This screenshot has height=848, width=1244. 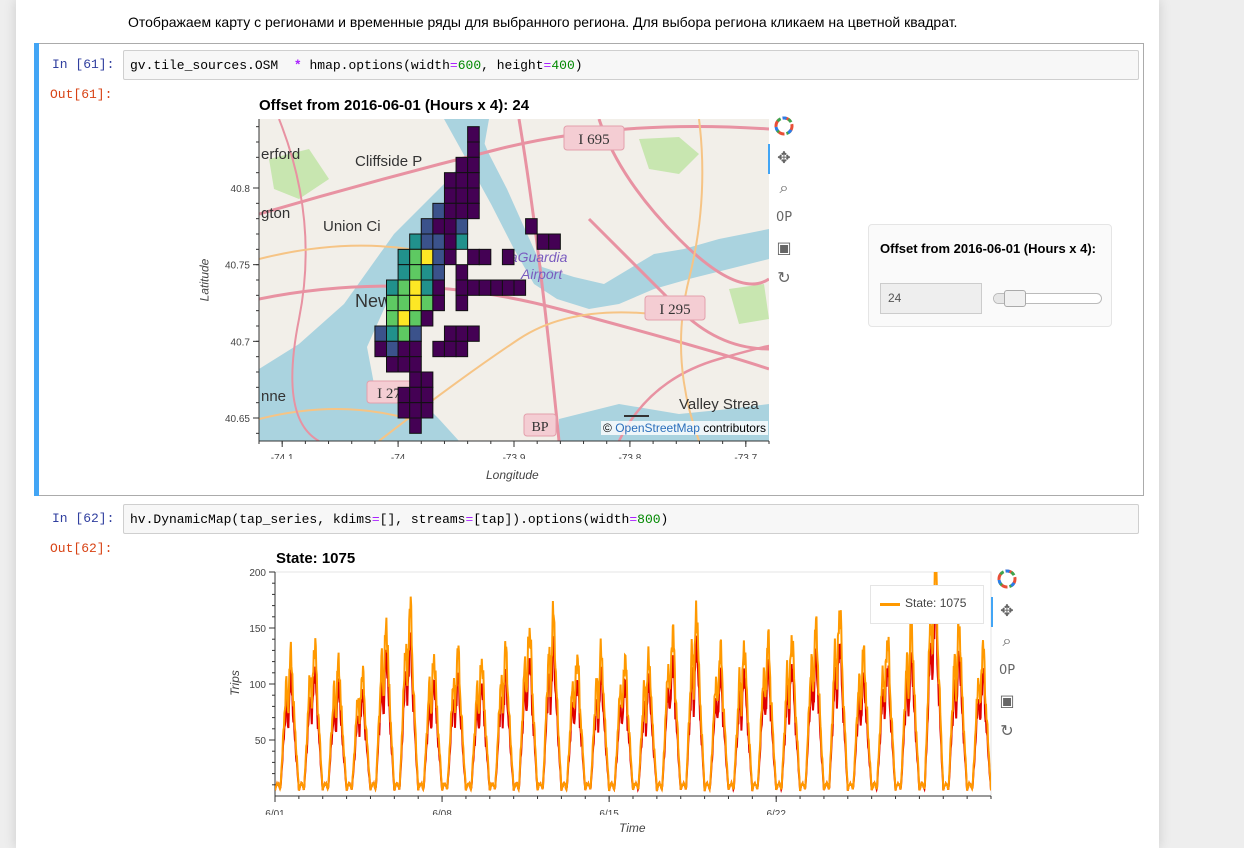 What do you see at coordinates (388, 161) in the screenshot?
I see `map-label: Cliffside P` at bounding box center [388, 161].